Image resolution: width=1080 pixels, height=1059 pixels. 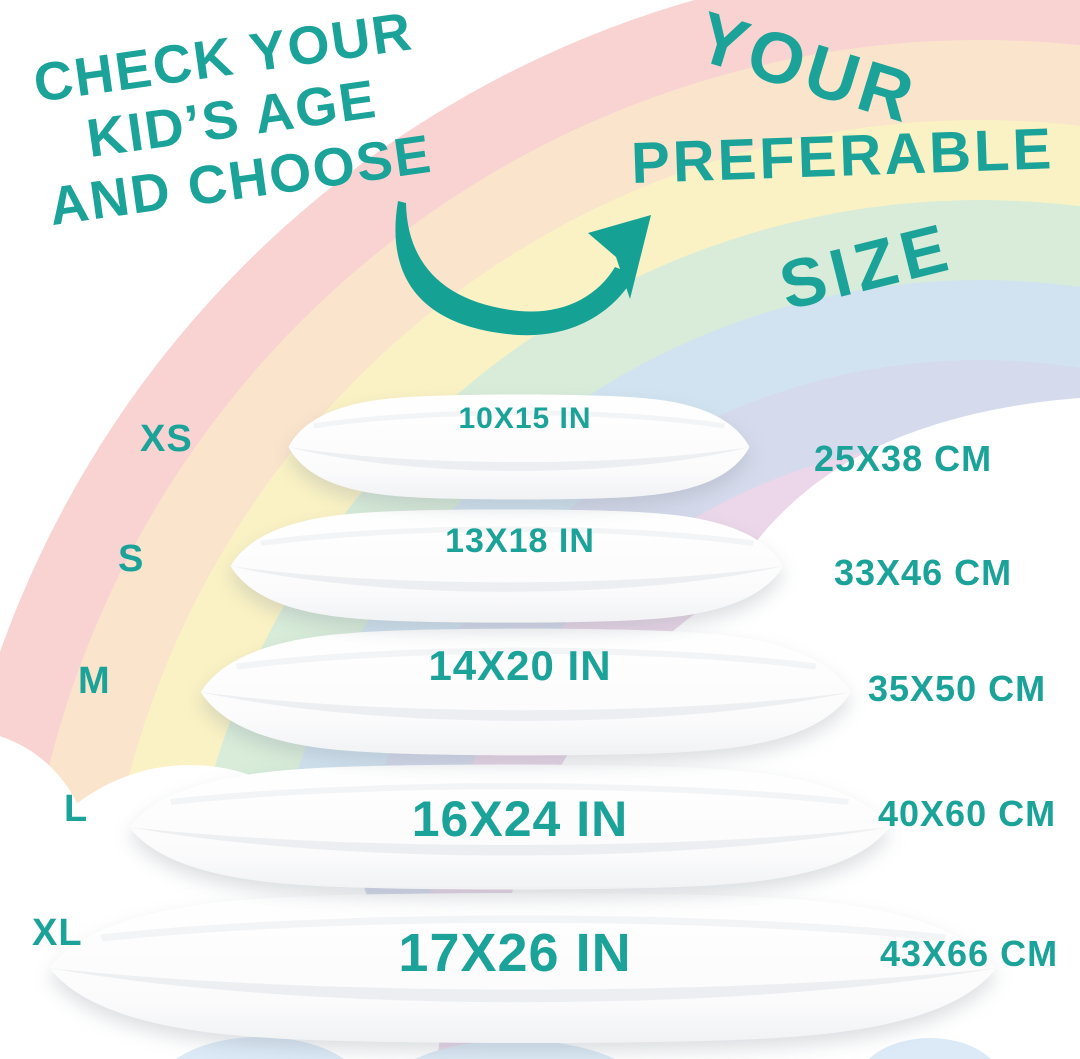 What do you see at coordinates (520, 541) in the screenshot?
I see `inches-label-s: 13X18 IN` at bounding box center [520, 541].